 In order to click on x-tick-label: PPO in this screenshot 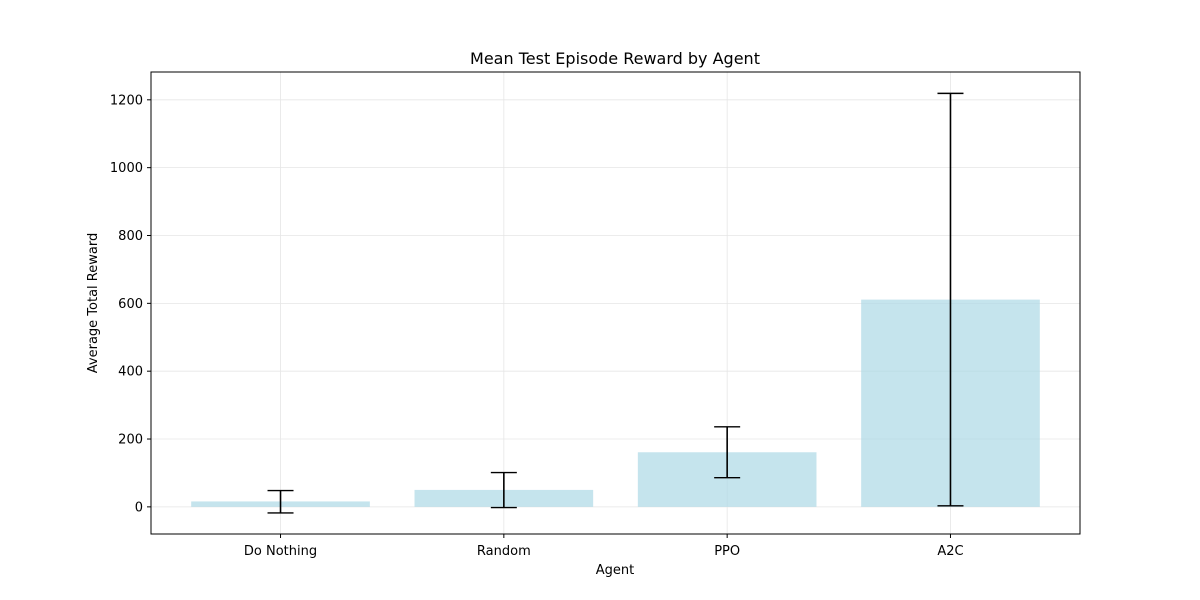, I will do `click(727, 551)`.